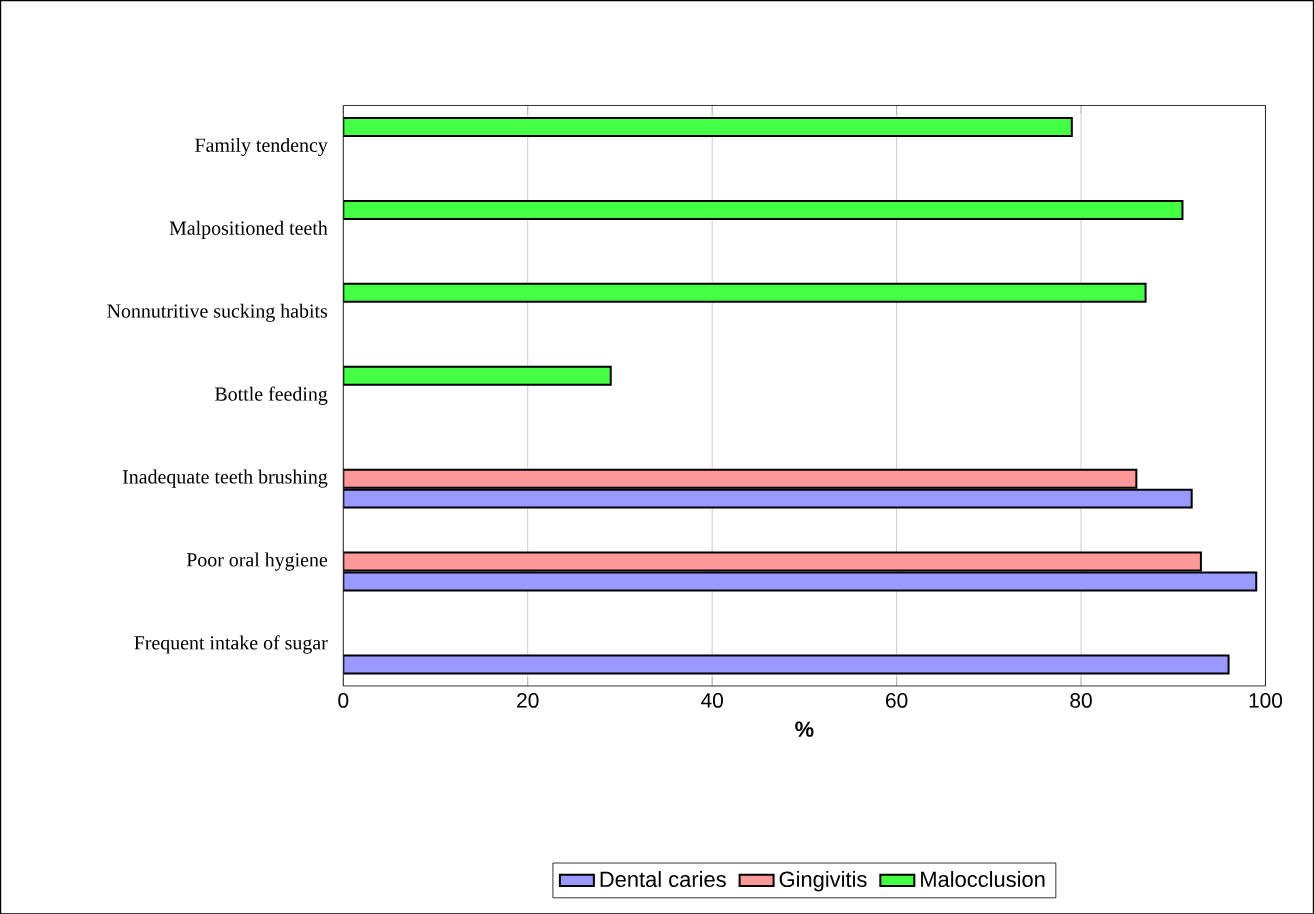  What do you see at coordinates (343, 700) in the screenshot?
I see `x-tick-label: 0` at bounding box center [343, 700].